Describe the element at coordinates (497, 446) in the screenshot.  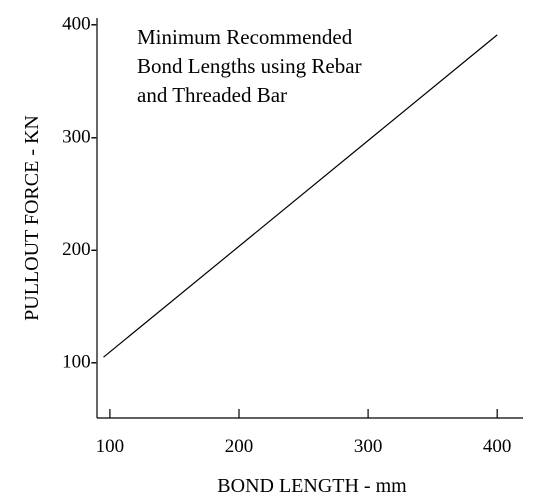
I see `x-tick-label: 400` at that location.